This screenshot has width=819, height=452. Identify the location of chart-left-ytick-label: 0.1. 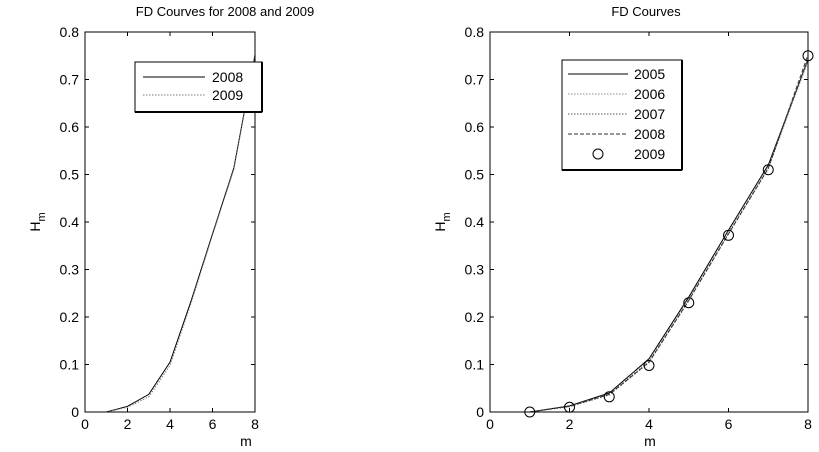
(70, 365).